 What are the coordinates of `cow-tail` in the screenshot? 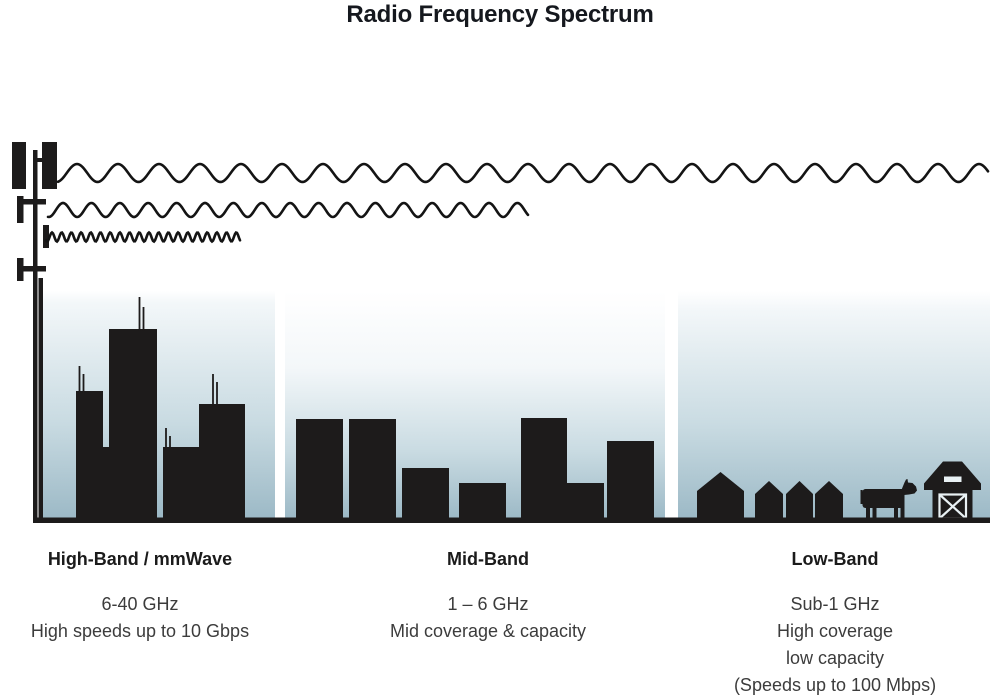 It's located at (861, 497).